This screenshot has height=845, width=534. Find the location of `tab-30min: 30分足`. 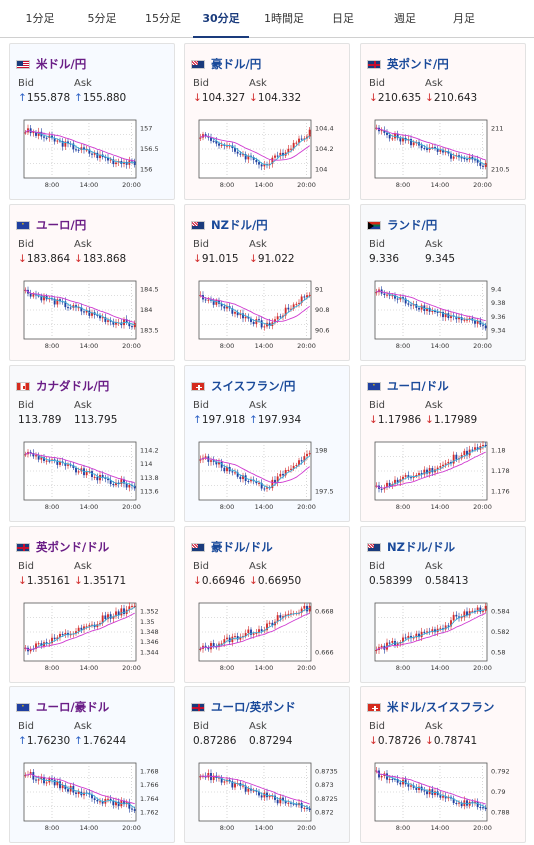

tab-30min: 30分足 is located at coordinates (221, 19).